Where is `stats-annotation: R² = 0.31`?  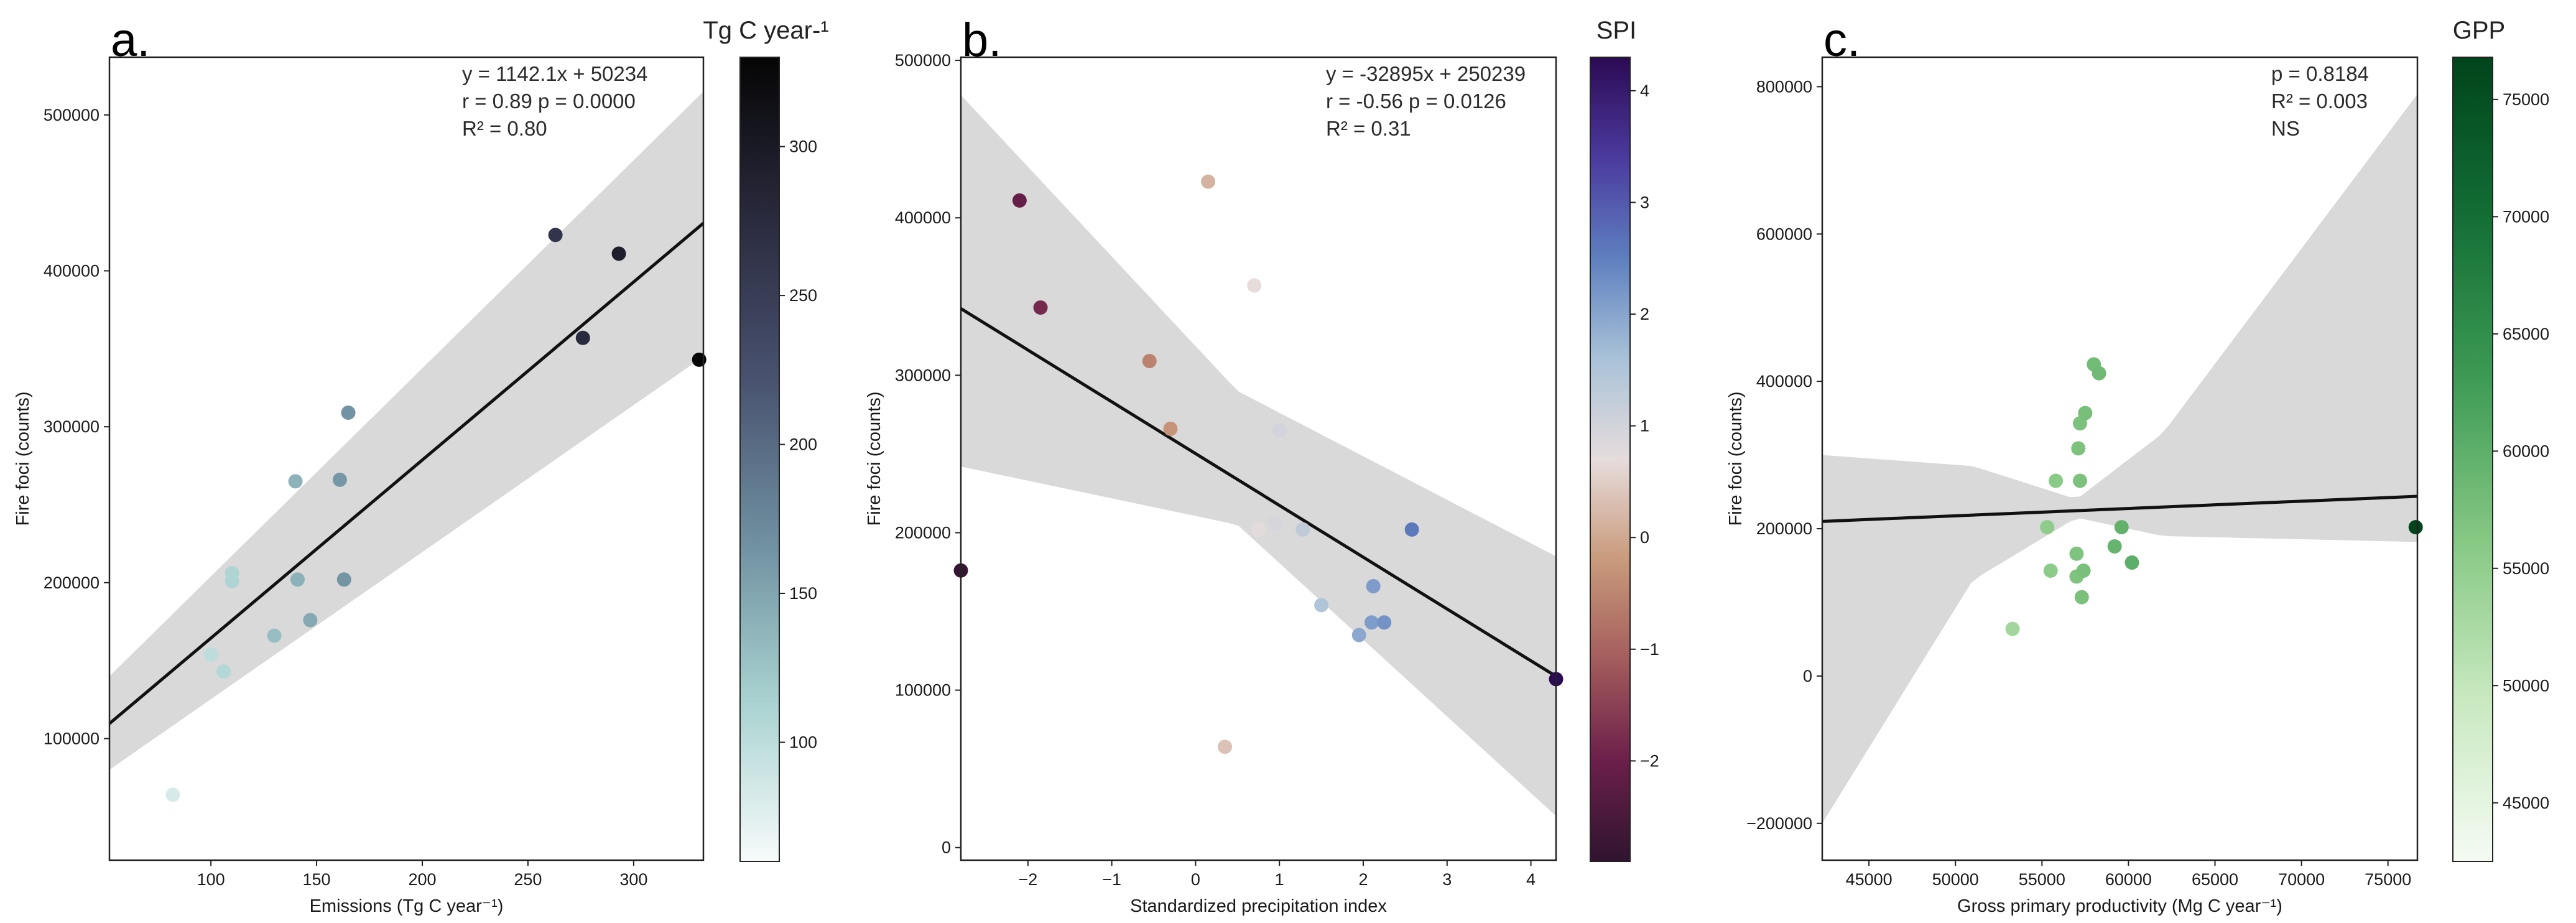 stats-annotation: R² = 0.31 is located at coordinates (1369, 129).